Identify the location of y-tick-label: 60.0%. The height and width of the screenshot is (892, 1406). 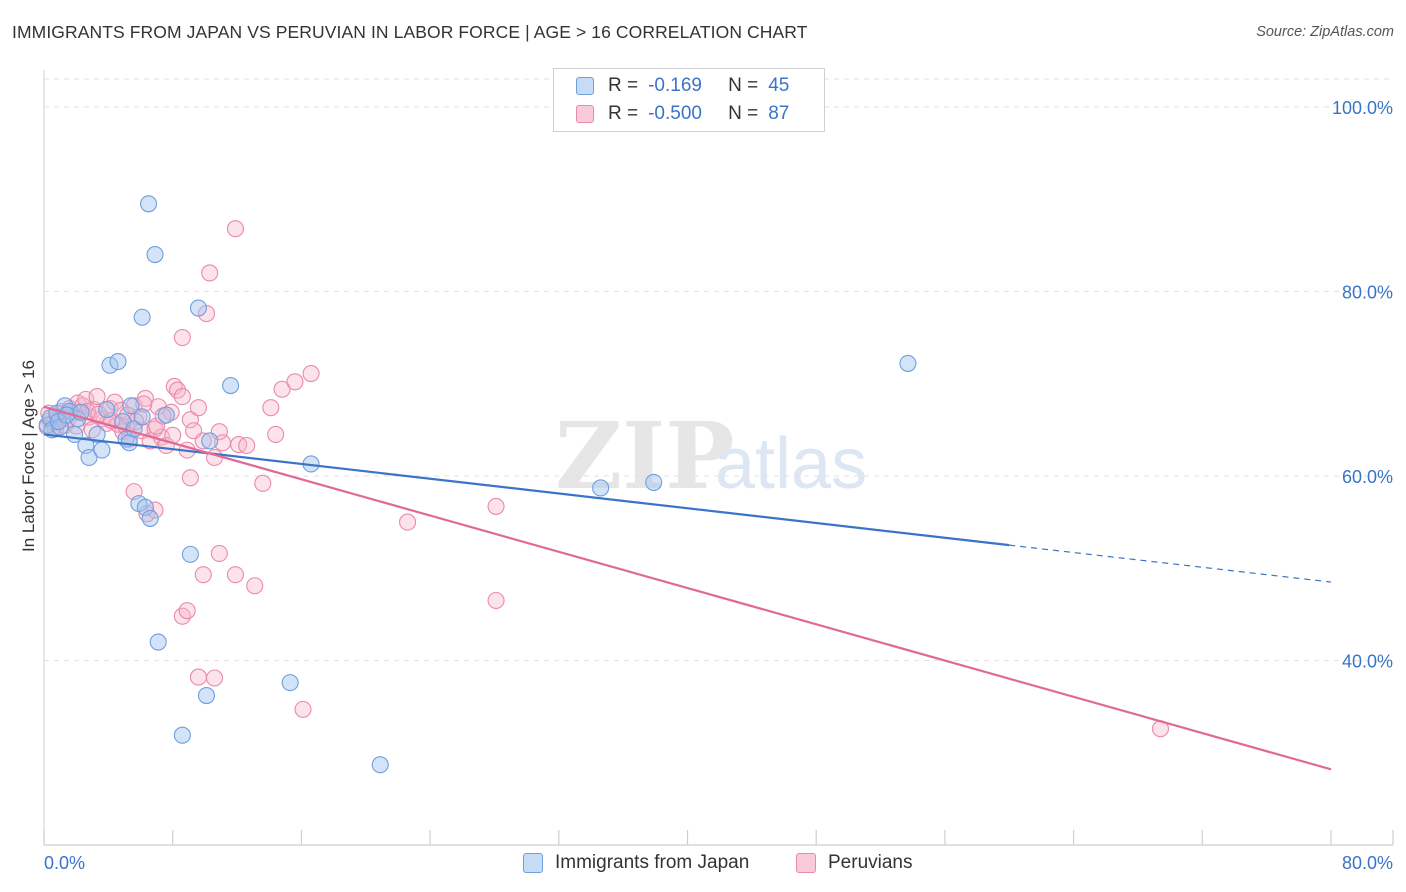
(1367, 477).